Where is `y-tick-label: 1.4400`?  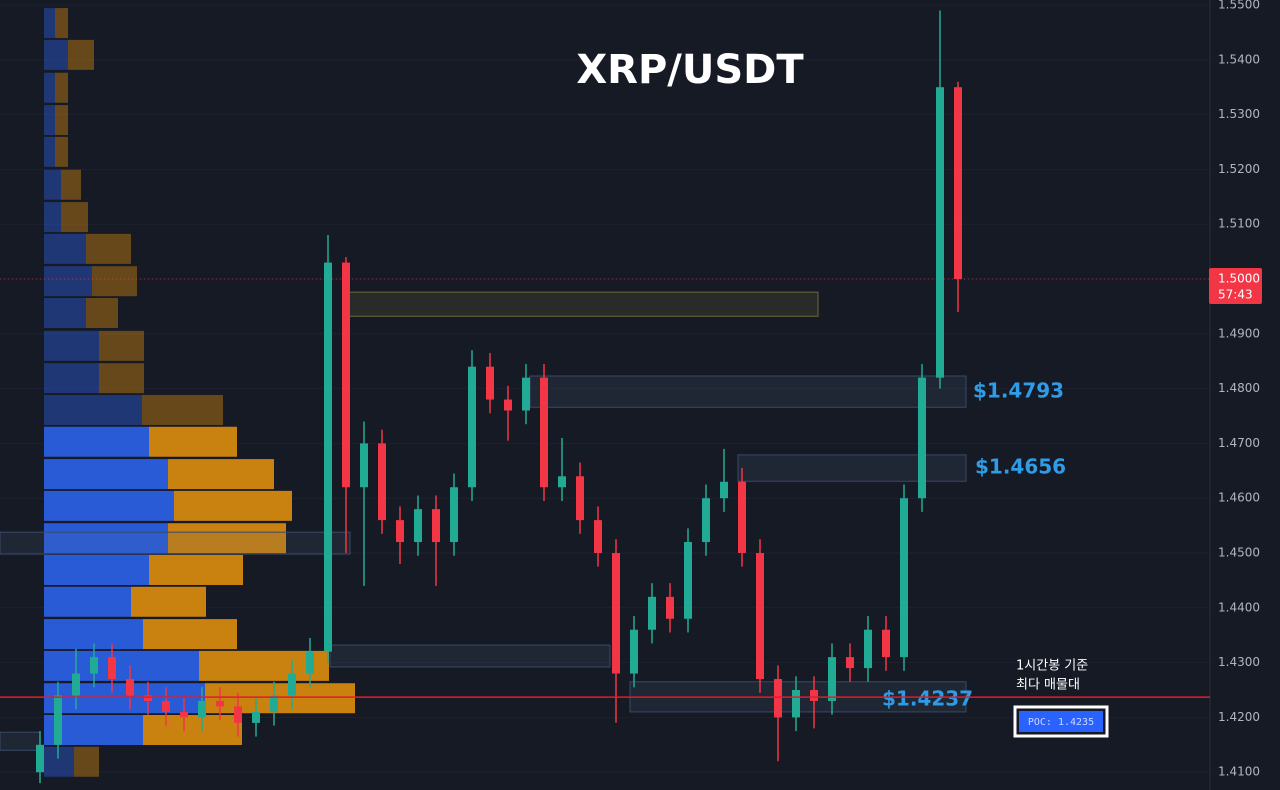 y-tick-label: 1.4400 is located at coordinates (1239, 607).